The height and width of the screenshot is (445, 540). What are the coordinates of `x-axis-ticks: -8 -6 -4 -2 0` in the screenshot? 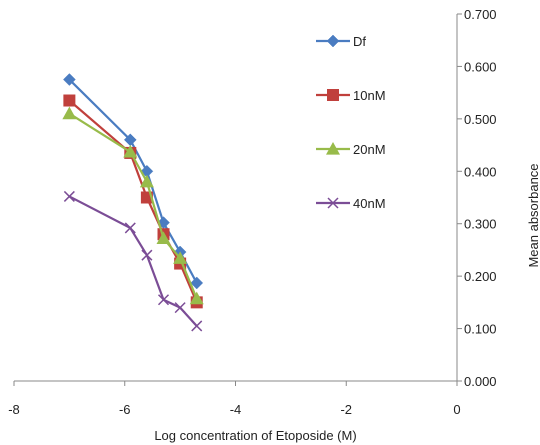 It's located at (234, 399).